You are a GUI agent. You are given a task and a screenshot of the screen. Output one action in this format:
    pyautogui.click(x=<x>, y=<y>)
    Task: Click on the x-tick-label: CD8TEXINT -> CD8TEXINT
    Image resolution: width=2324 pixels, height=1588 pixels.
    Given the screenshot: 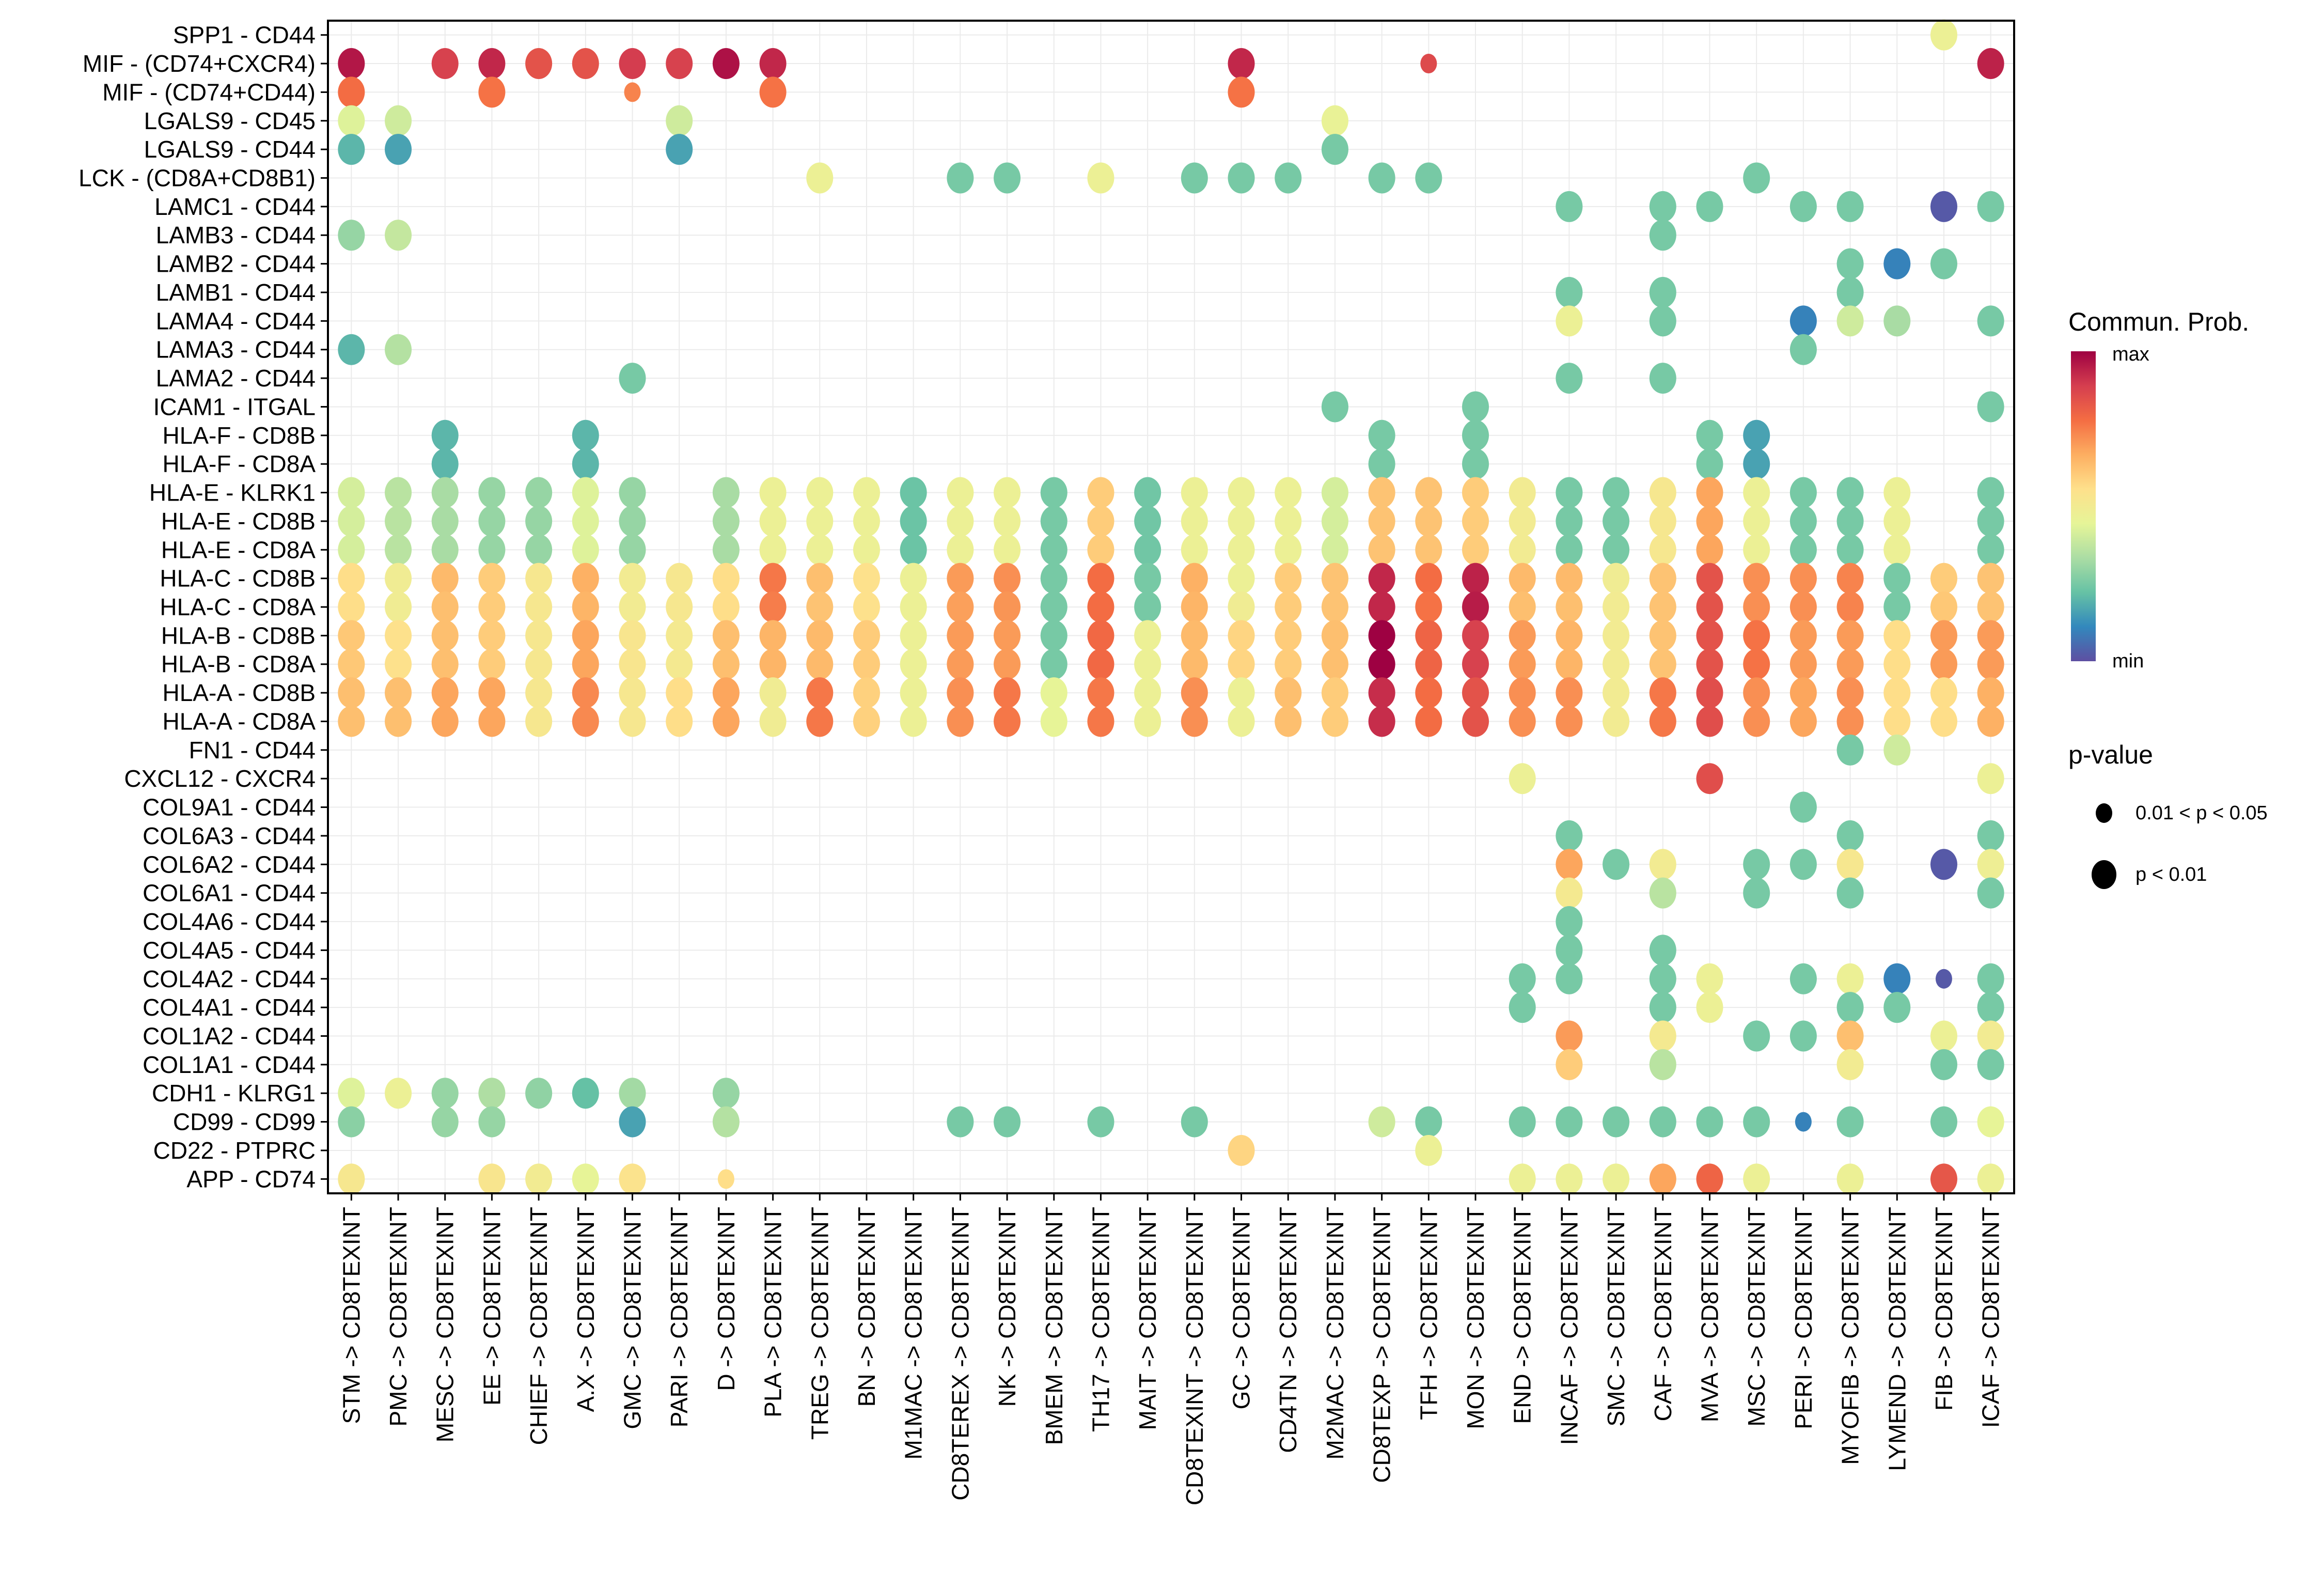 What is the action you would take?
    pyautogui.click(x=1194, y=1356)
    